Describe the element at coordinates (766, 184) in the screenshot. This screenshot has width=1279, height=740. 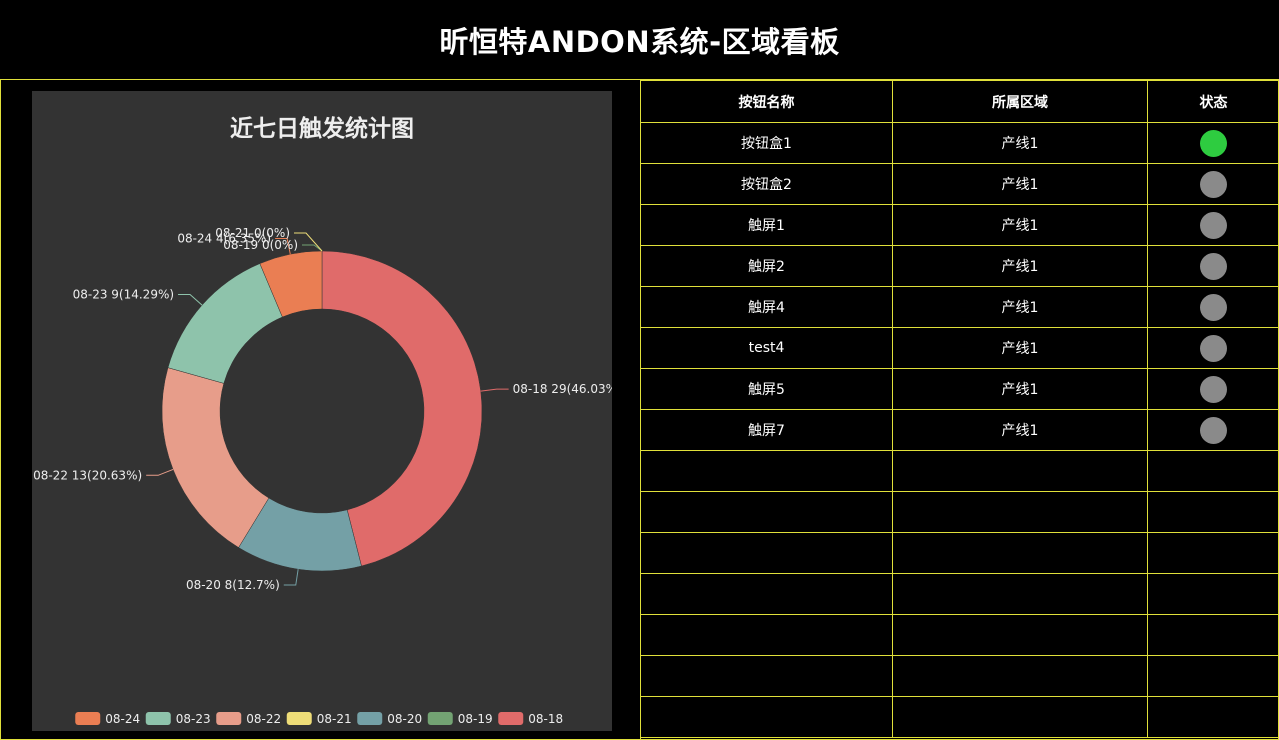
I see `button-name-cell: 按钮盒2` at that location.